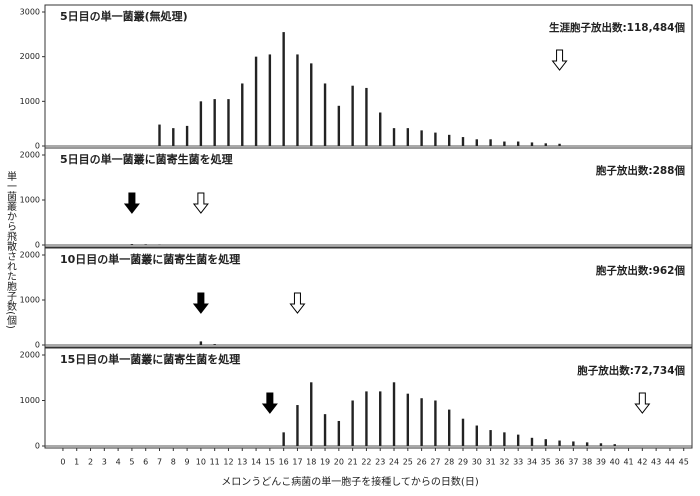 The height and width of the screenshot is (496, 700). I want to click on x-tick-label: 4, so click(118, 462).